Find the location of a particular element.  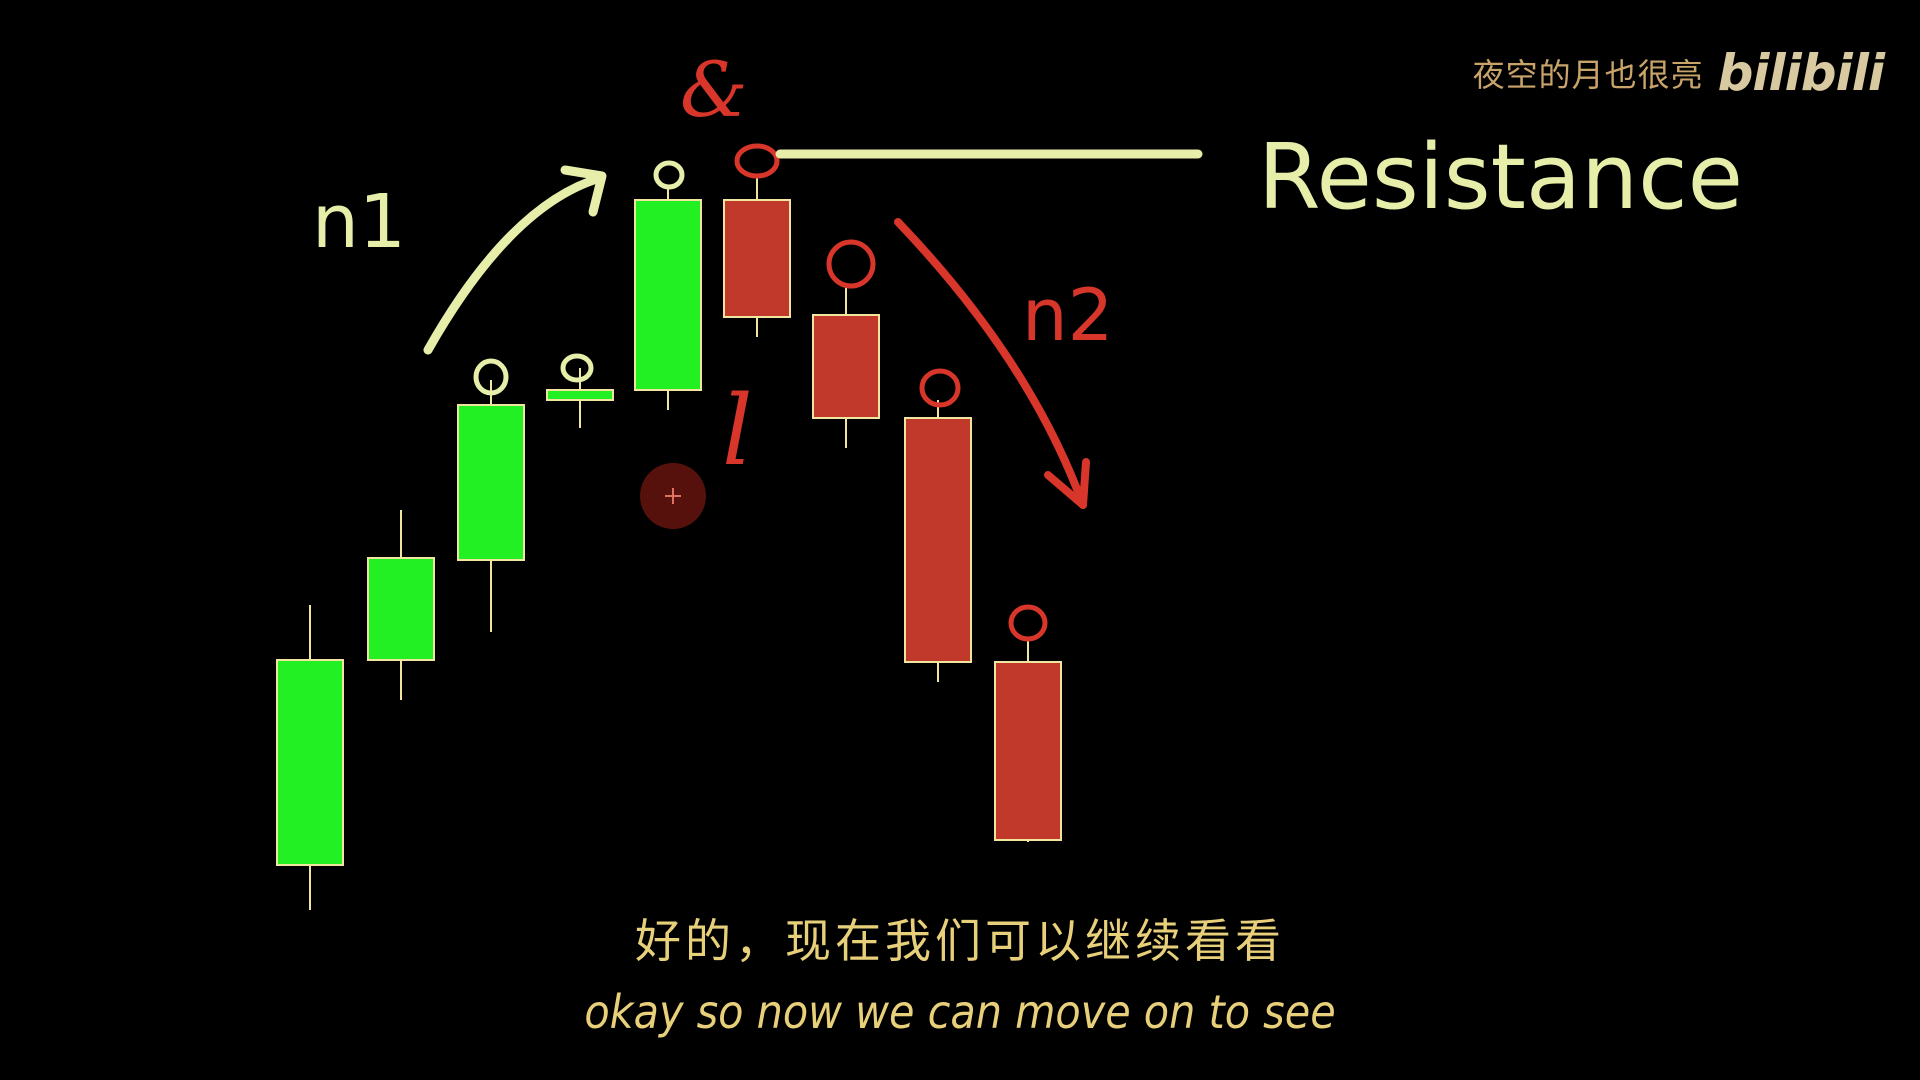

bilibili-logo: bilibili is located at coordinates (1801, 73).